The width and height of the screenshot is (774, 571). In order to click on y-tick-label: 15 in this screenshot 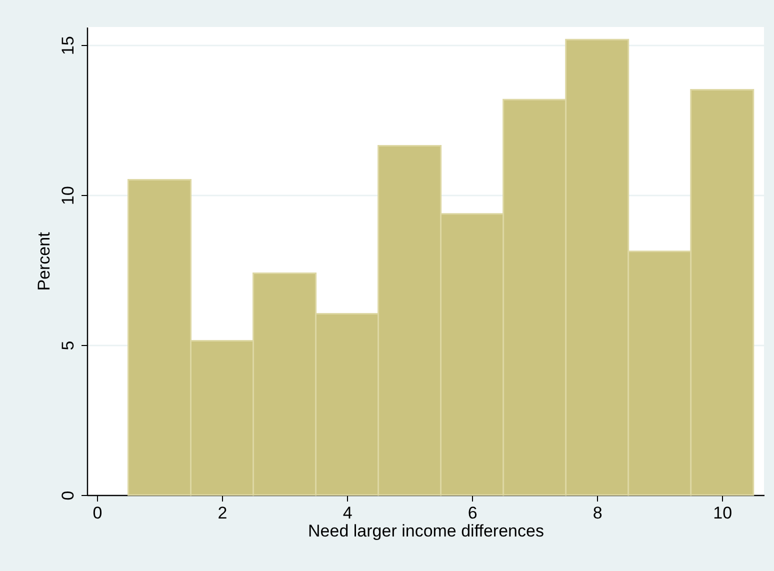, I will do `click(68, 45)`.